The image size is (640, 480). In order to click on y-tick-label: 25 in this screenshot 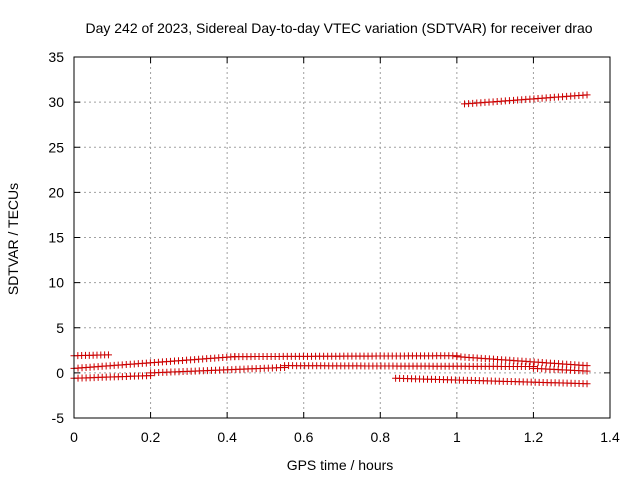, I will do `click(56, 147)`.